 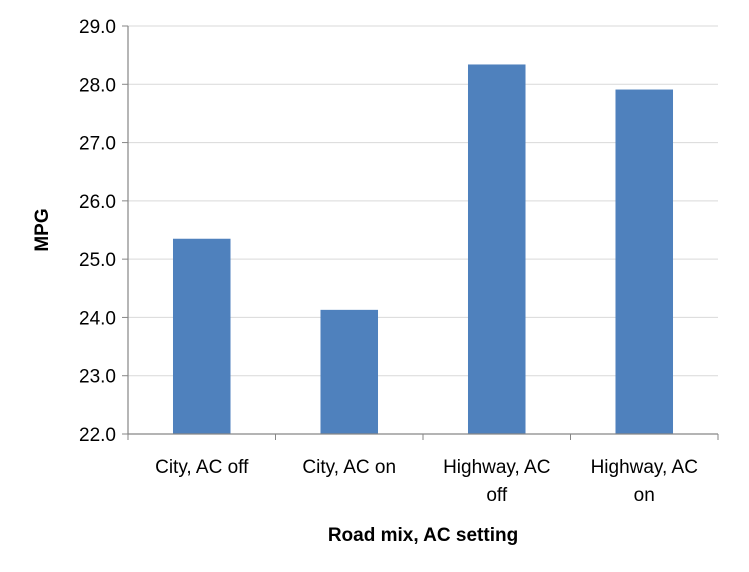 I want to click on y-tick-label-7: 29.0, so click(x=97, y=27).